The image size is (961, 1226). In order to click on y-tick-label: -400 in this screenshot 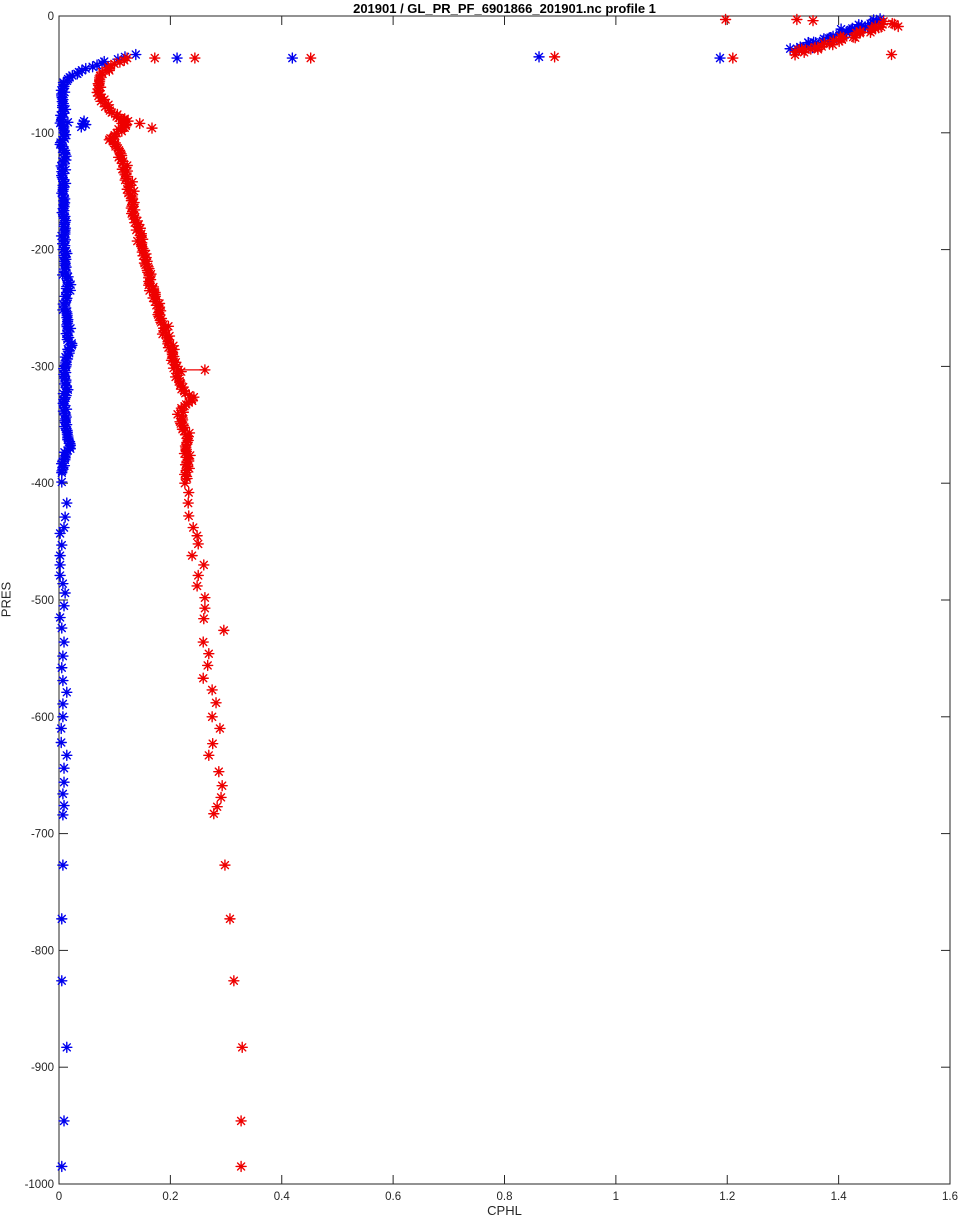, I will do `click(42, 484)`.